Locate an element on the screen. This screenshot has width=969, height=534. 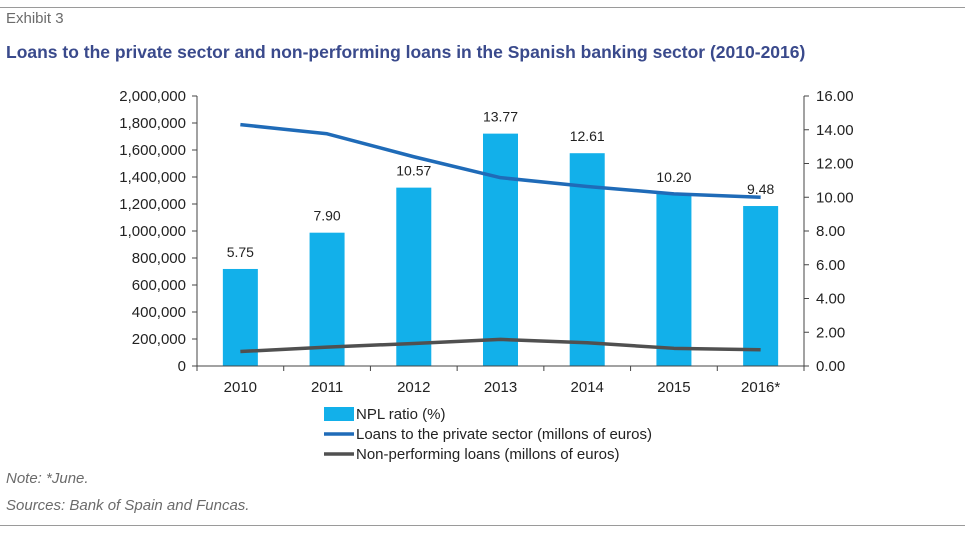
npl-amount-line is located at coordinates (500, 345).